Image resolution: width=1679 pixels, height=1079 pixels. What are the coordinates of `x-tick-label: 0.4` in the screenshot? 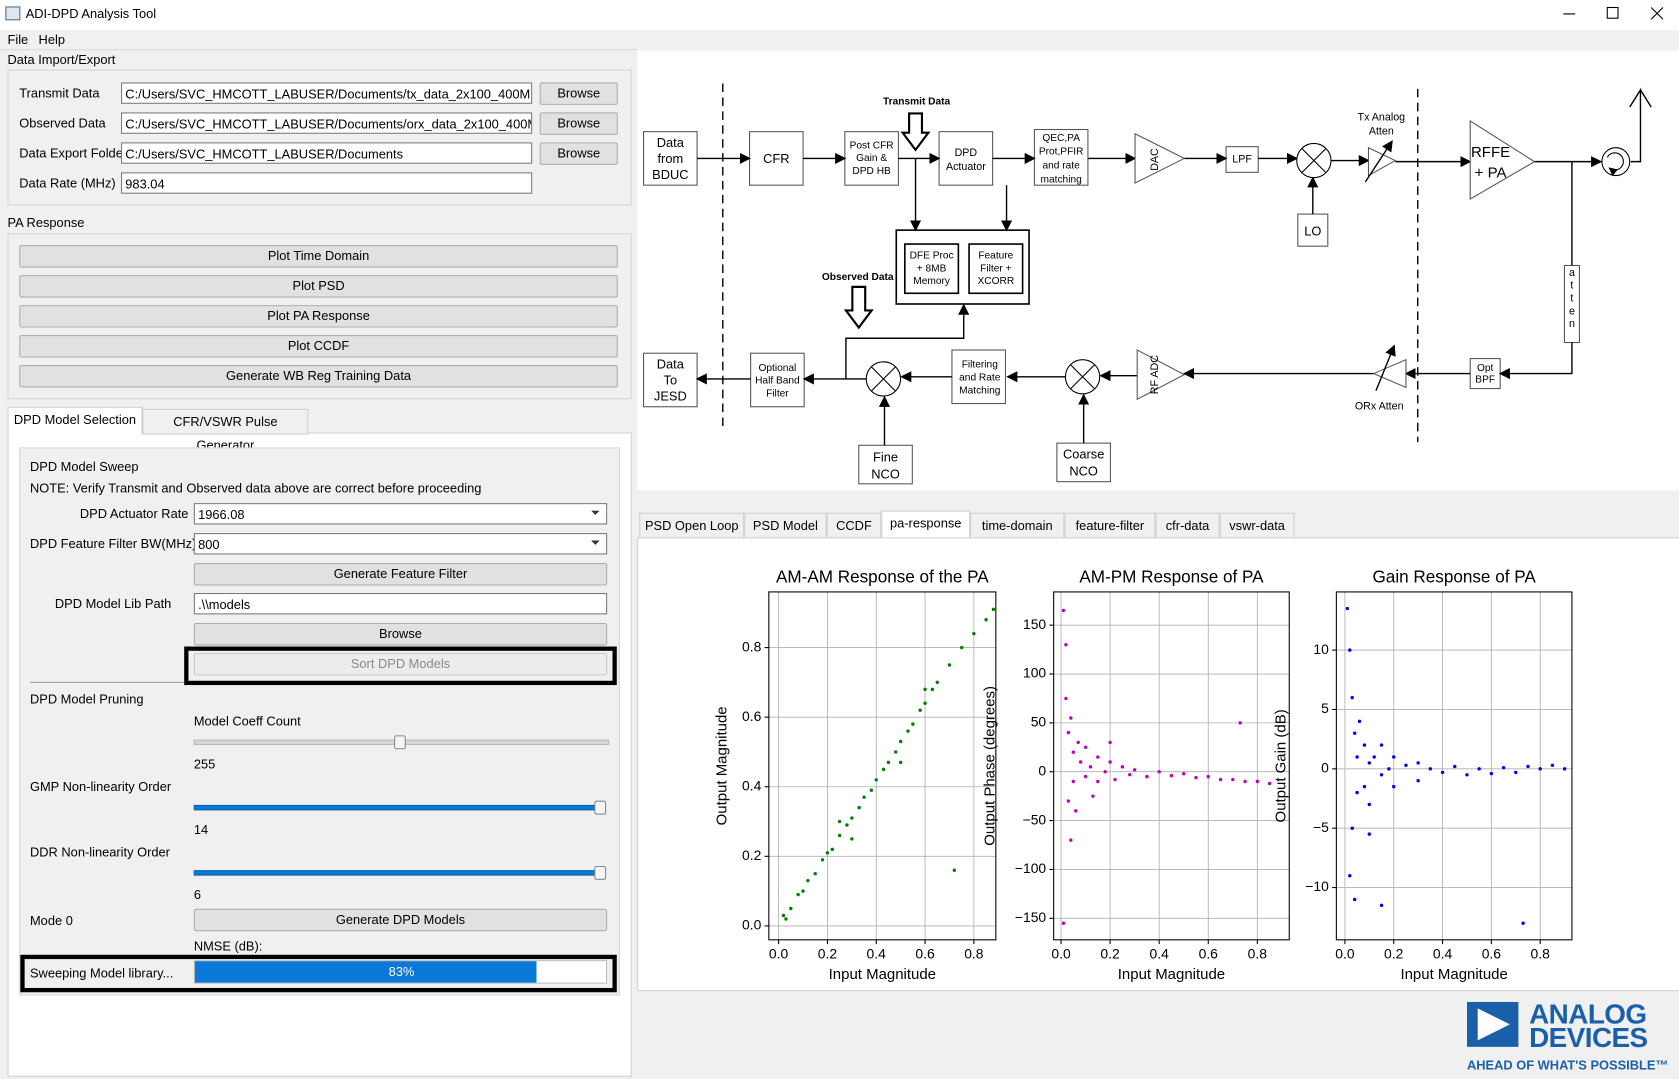 It's located at (1443, 953).